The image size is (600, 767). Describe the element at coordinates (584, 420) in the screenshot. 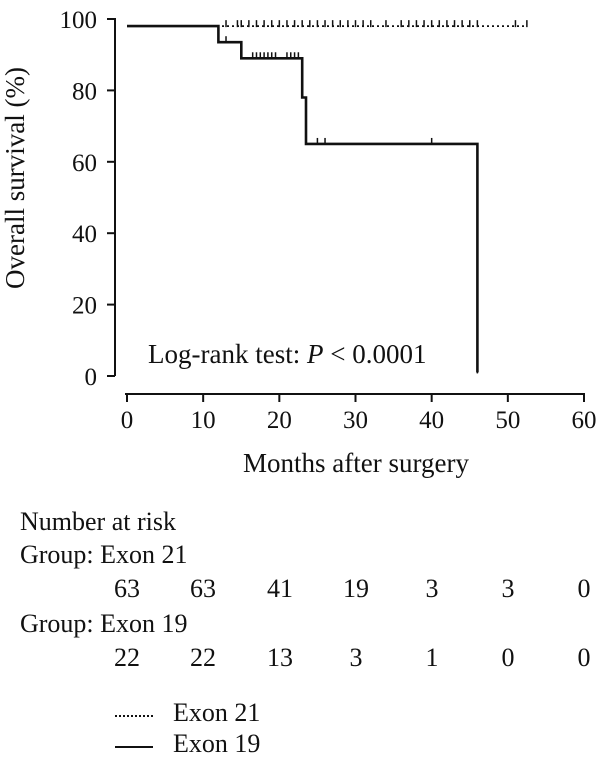

I see `x-tick-label: 60` at that location.